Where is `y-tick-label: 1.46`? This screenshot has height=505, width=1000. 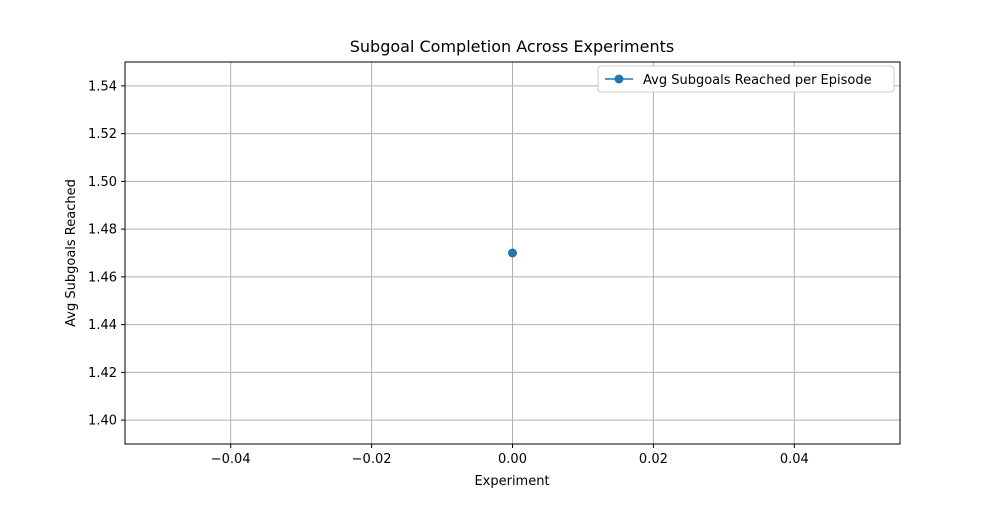
y-tick-label: 1.46 is located at coordinates (102, 277).